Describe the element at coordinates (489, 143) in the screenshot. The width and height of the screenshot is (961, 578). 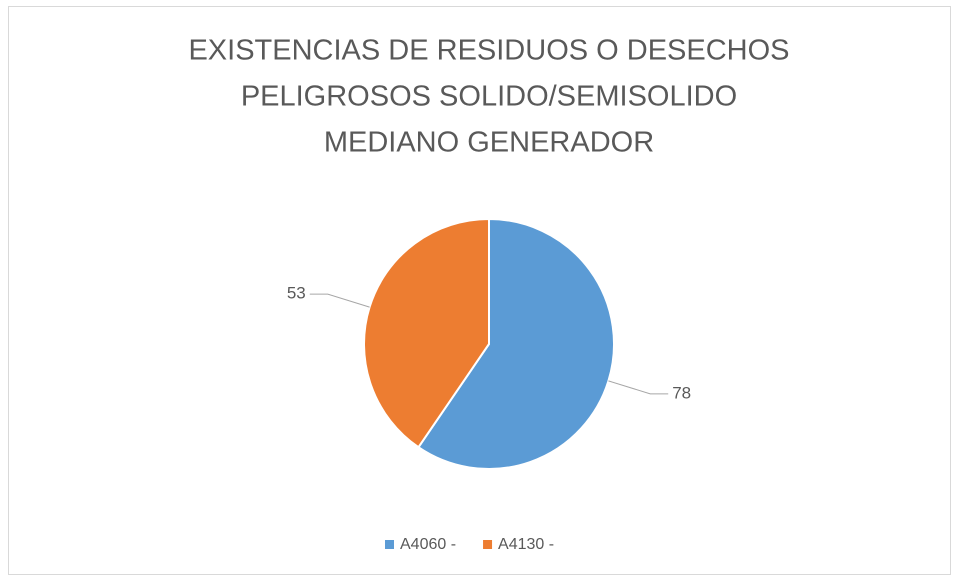
I see `chart-title: MEDIANO GENERADOR` at that location.